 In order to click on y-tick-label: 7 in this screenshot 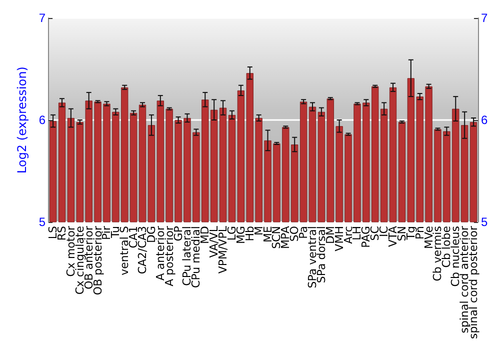, I will do `click(42, 18)`.